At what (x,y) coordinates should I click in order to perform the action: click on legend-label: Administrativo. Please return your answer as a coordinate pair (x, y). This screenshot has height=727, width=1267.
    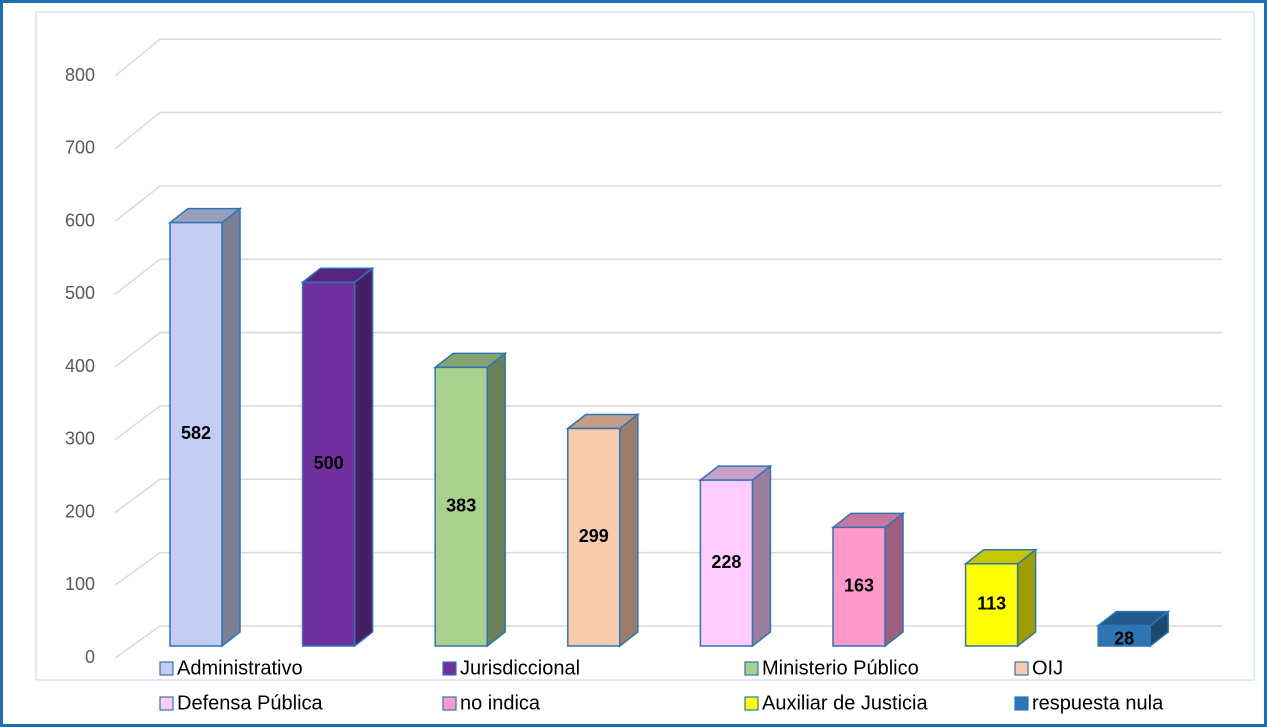
    Looking at the image, I should click on (240, 668).